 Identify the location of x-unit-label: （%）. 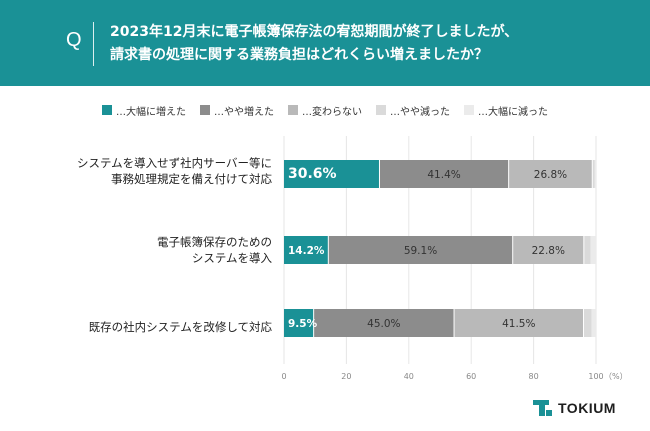
(616, 376).